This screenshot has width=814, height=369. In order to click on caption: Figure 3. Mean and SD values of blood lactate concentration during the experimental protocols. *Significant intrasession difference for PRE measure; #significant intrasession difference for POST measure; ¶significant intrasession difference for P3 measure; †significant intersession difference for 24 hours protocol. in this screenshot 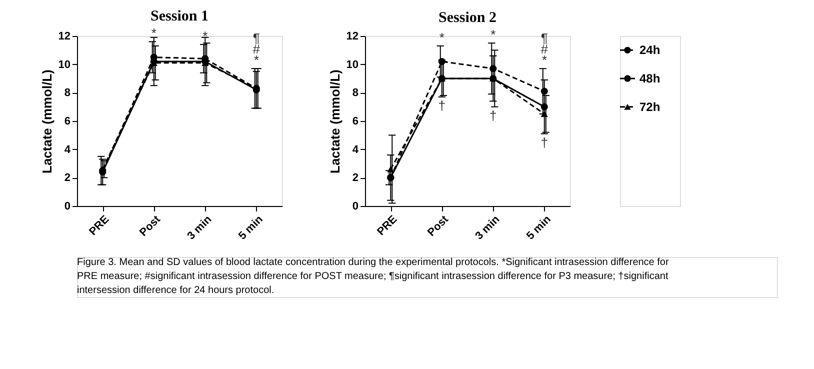, I will do `click(373, 276)`.